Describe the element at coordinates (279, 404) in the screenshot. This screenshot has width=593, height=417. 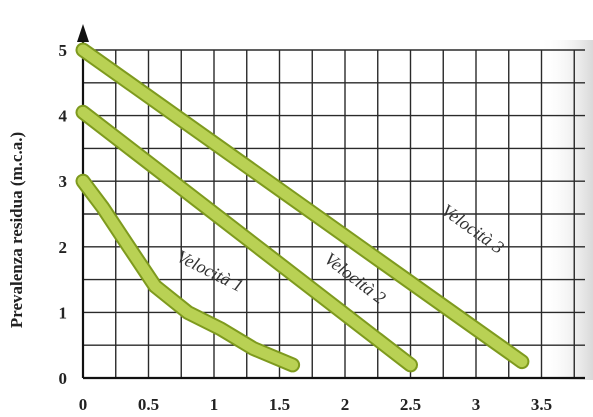
I see `x-tick-label: 1.5` at that location.